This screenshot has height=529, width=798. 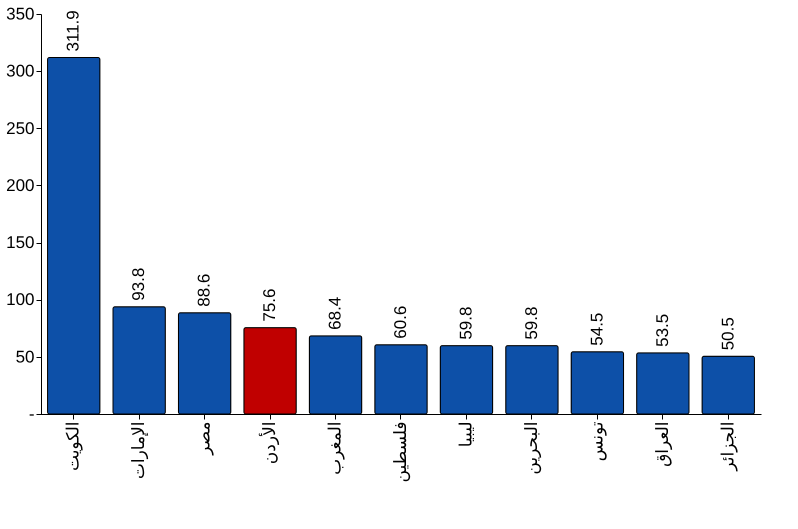 I want to click on y-tick-label: 250, so click(x=20, y=128).